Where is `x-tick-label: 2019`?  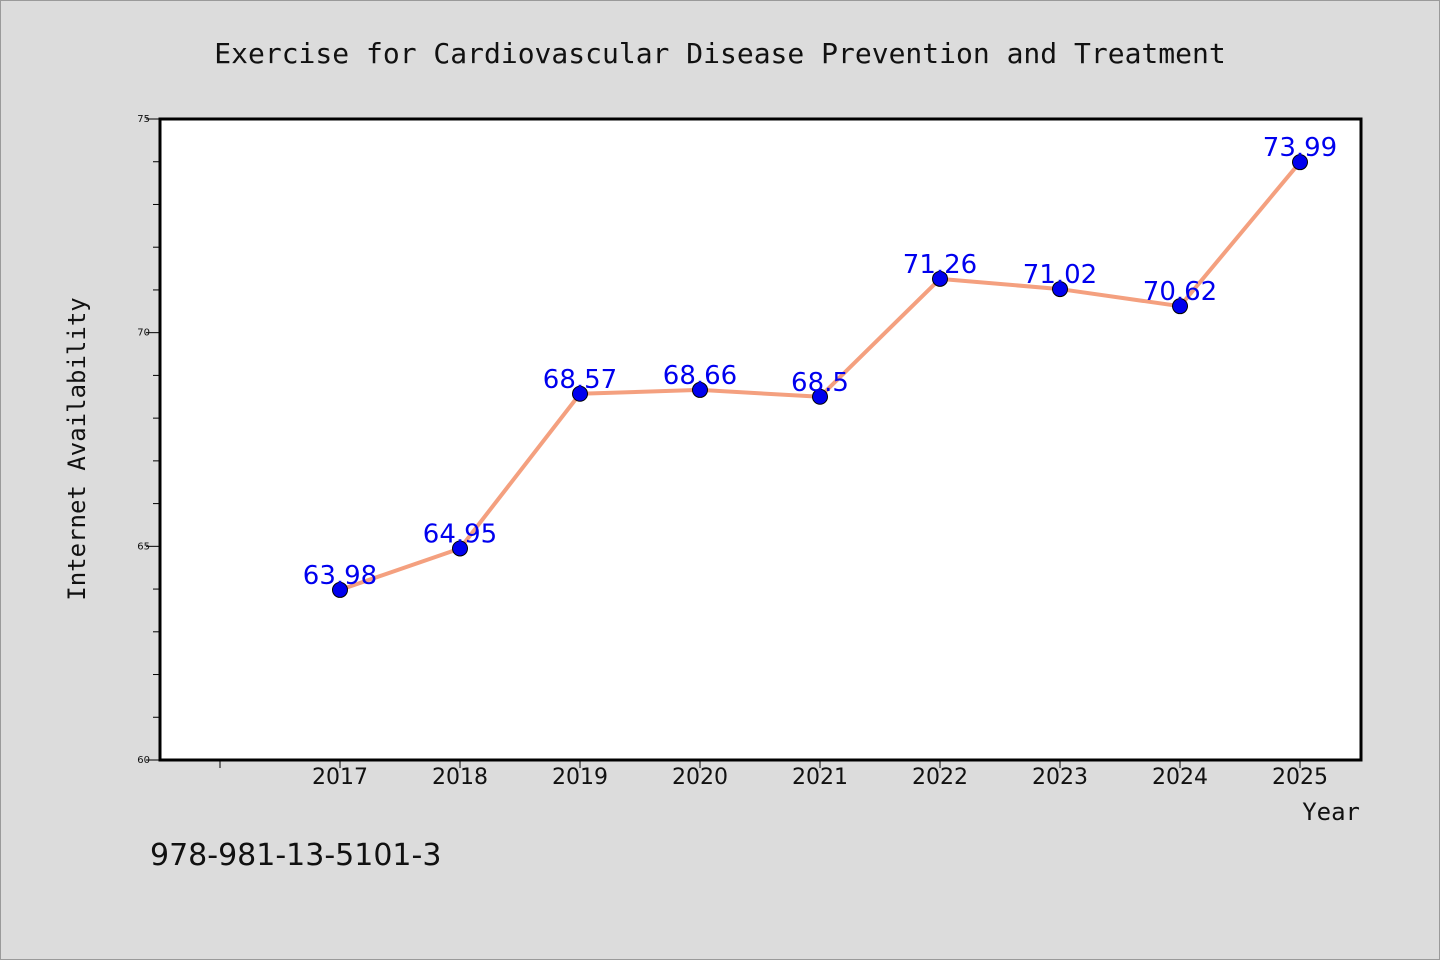
x-tick-label: 2019 is located at coordinates (580, 777).